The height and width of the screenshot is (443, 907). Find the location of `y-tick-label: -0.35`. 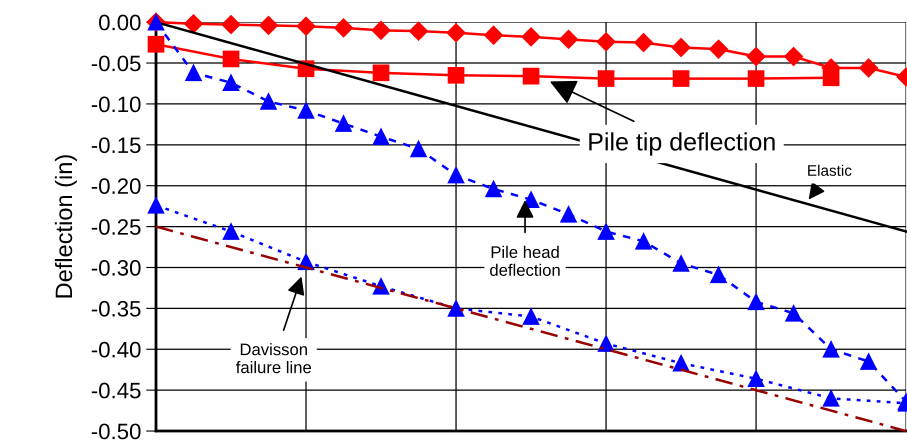

y-tick-label: -0.35 is located at coordinates (116, 308).